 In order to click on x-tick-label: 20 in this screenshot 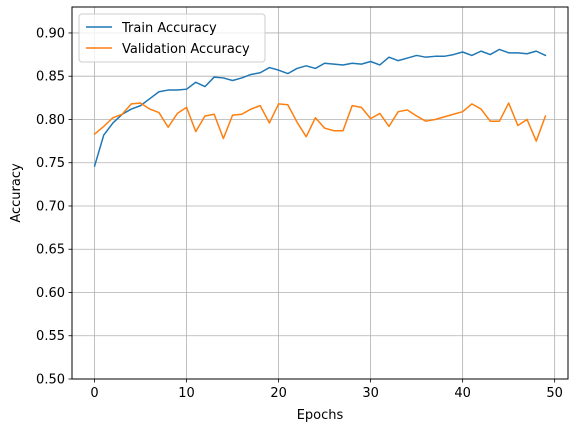, I will do `click(278, 393)`.